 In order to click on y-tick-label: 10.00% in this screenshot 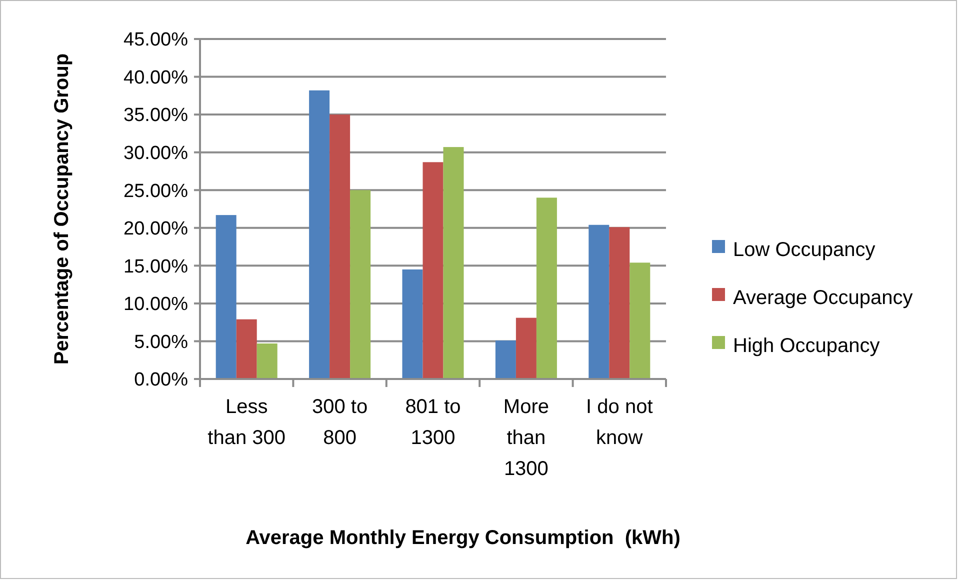, I will do `click(156, 305)`.